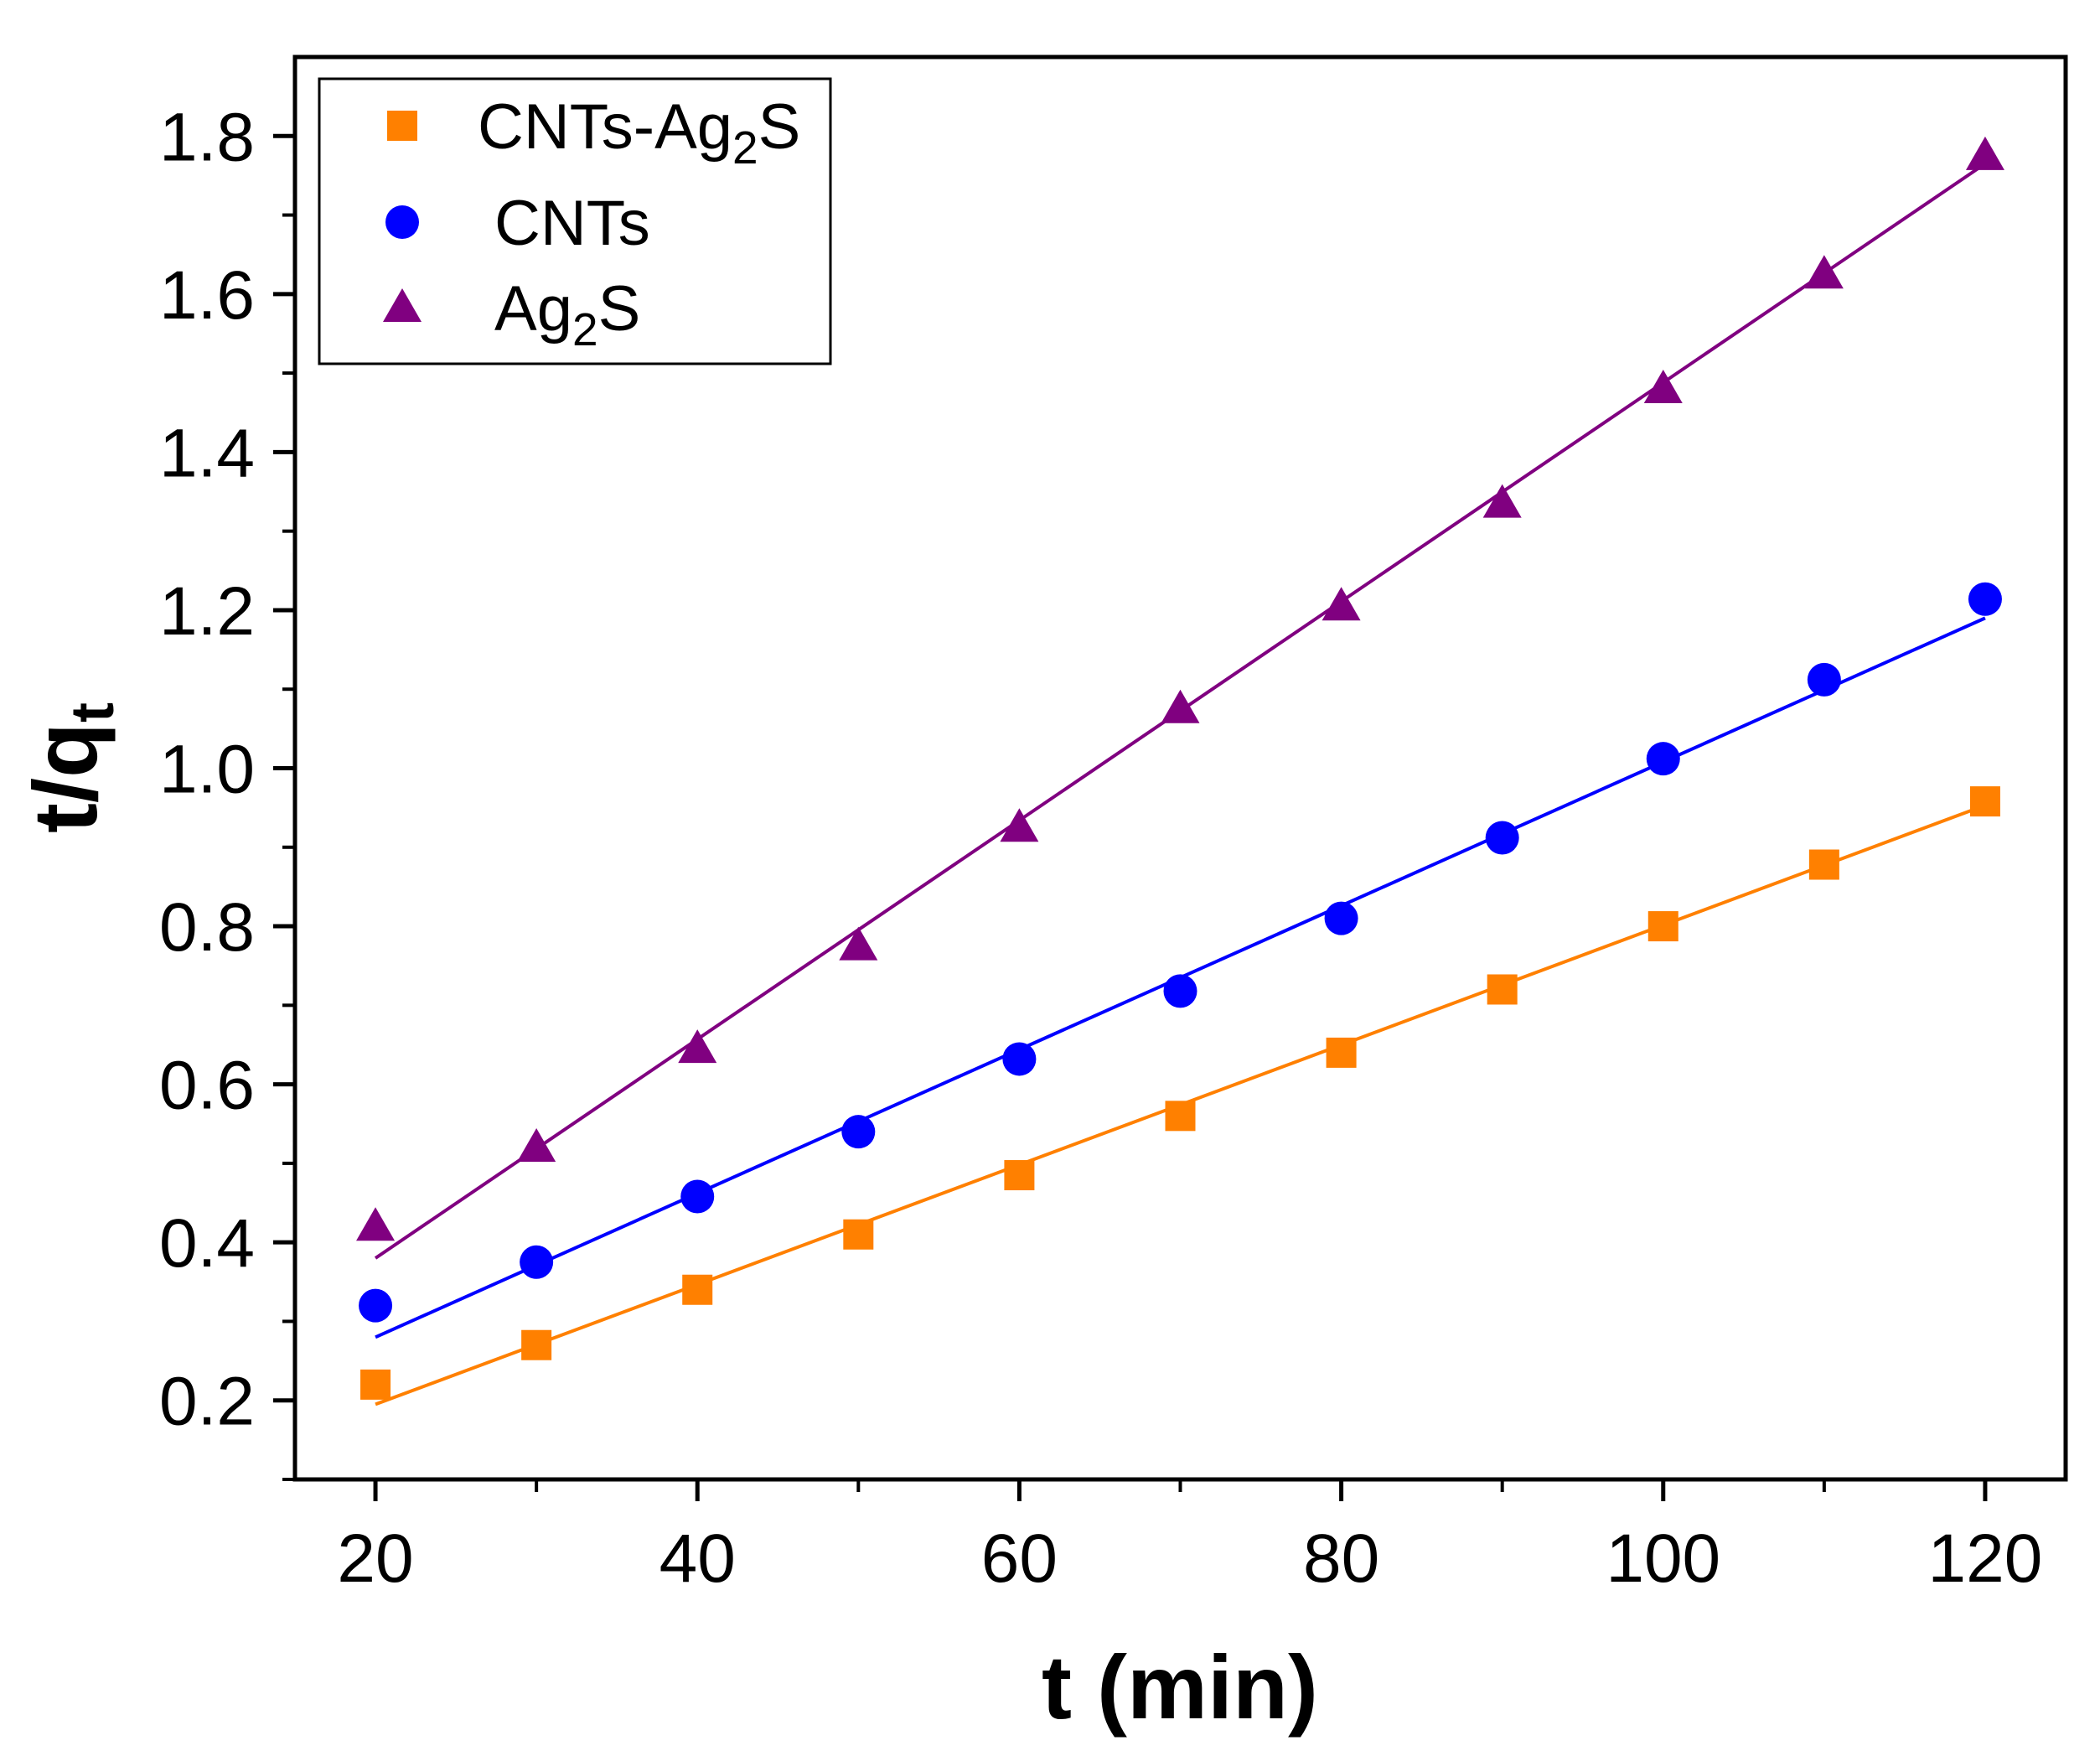 This screenshot has height=1751, width=2100. What do you see at coordinates (533, 309) in the screenshot?
I see `legend-label-text: Ag` at bounding box center [533, 309].